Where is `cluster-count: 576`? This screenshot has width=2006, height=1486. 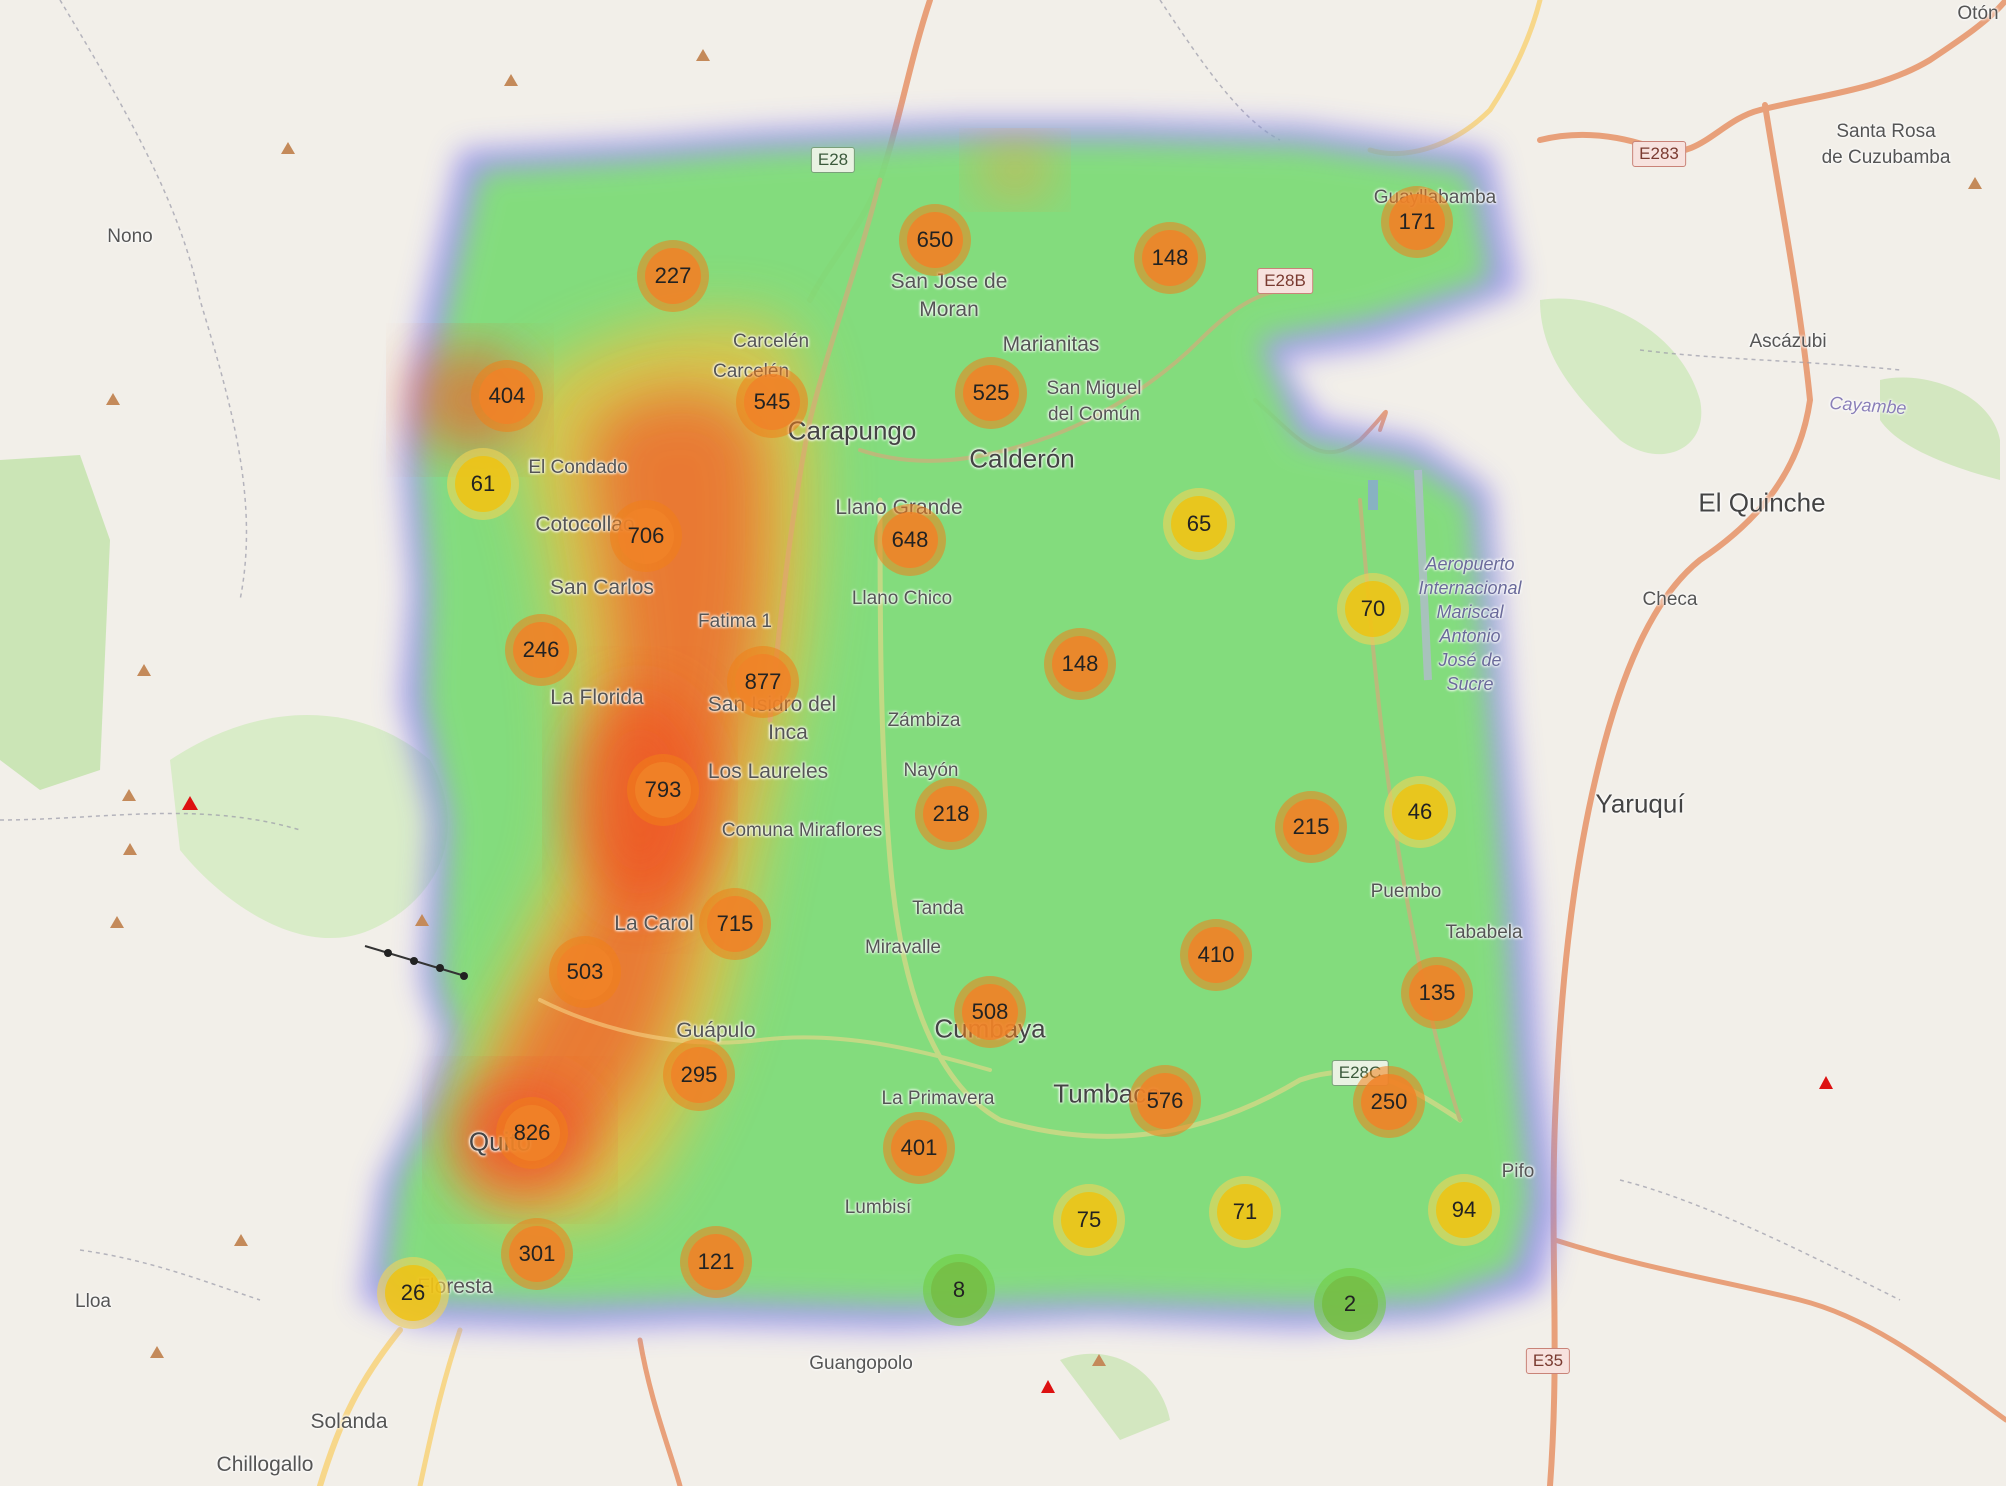
cluster-count: 576 is located at coordinates (1165, 1101).